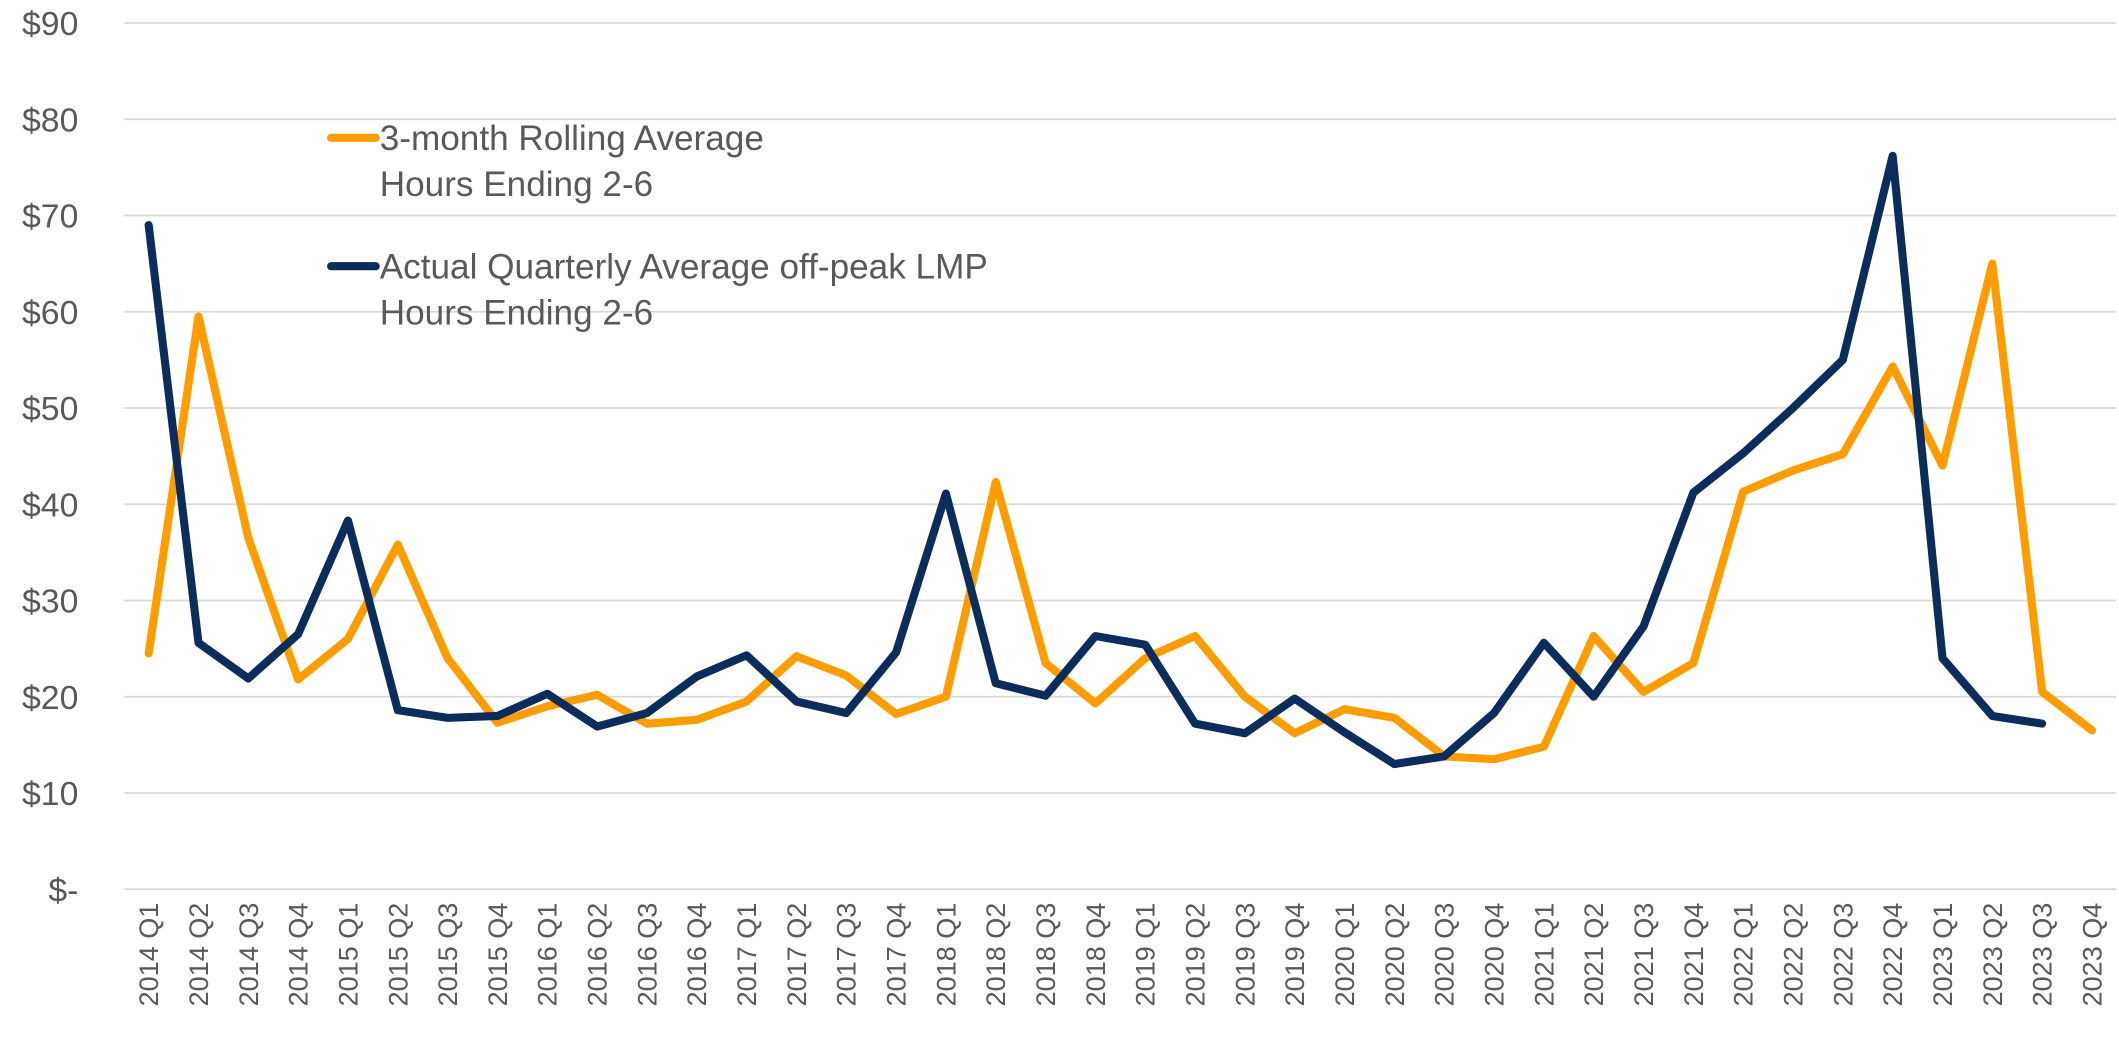  Describe the element at coordinates (797, 955) in the screenshot. I see `x-tick-label: 2017 Q2` at that location.